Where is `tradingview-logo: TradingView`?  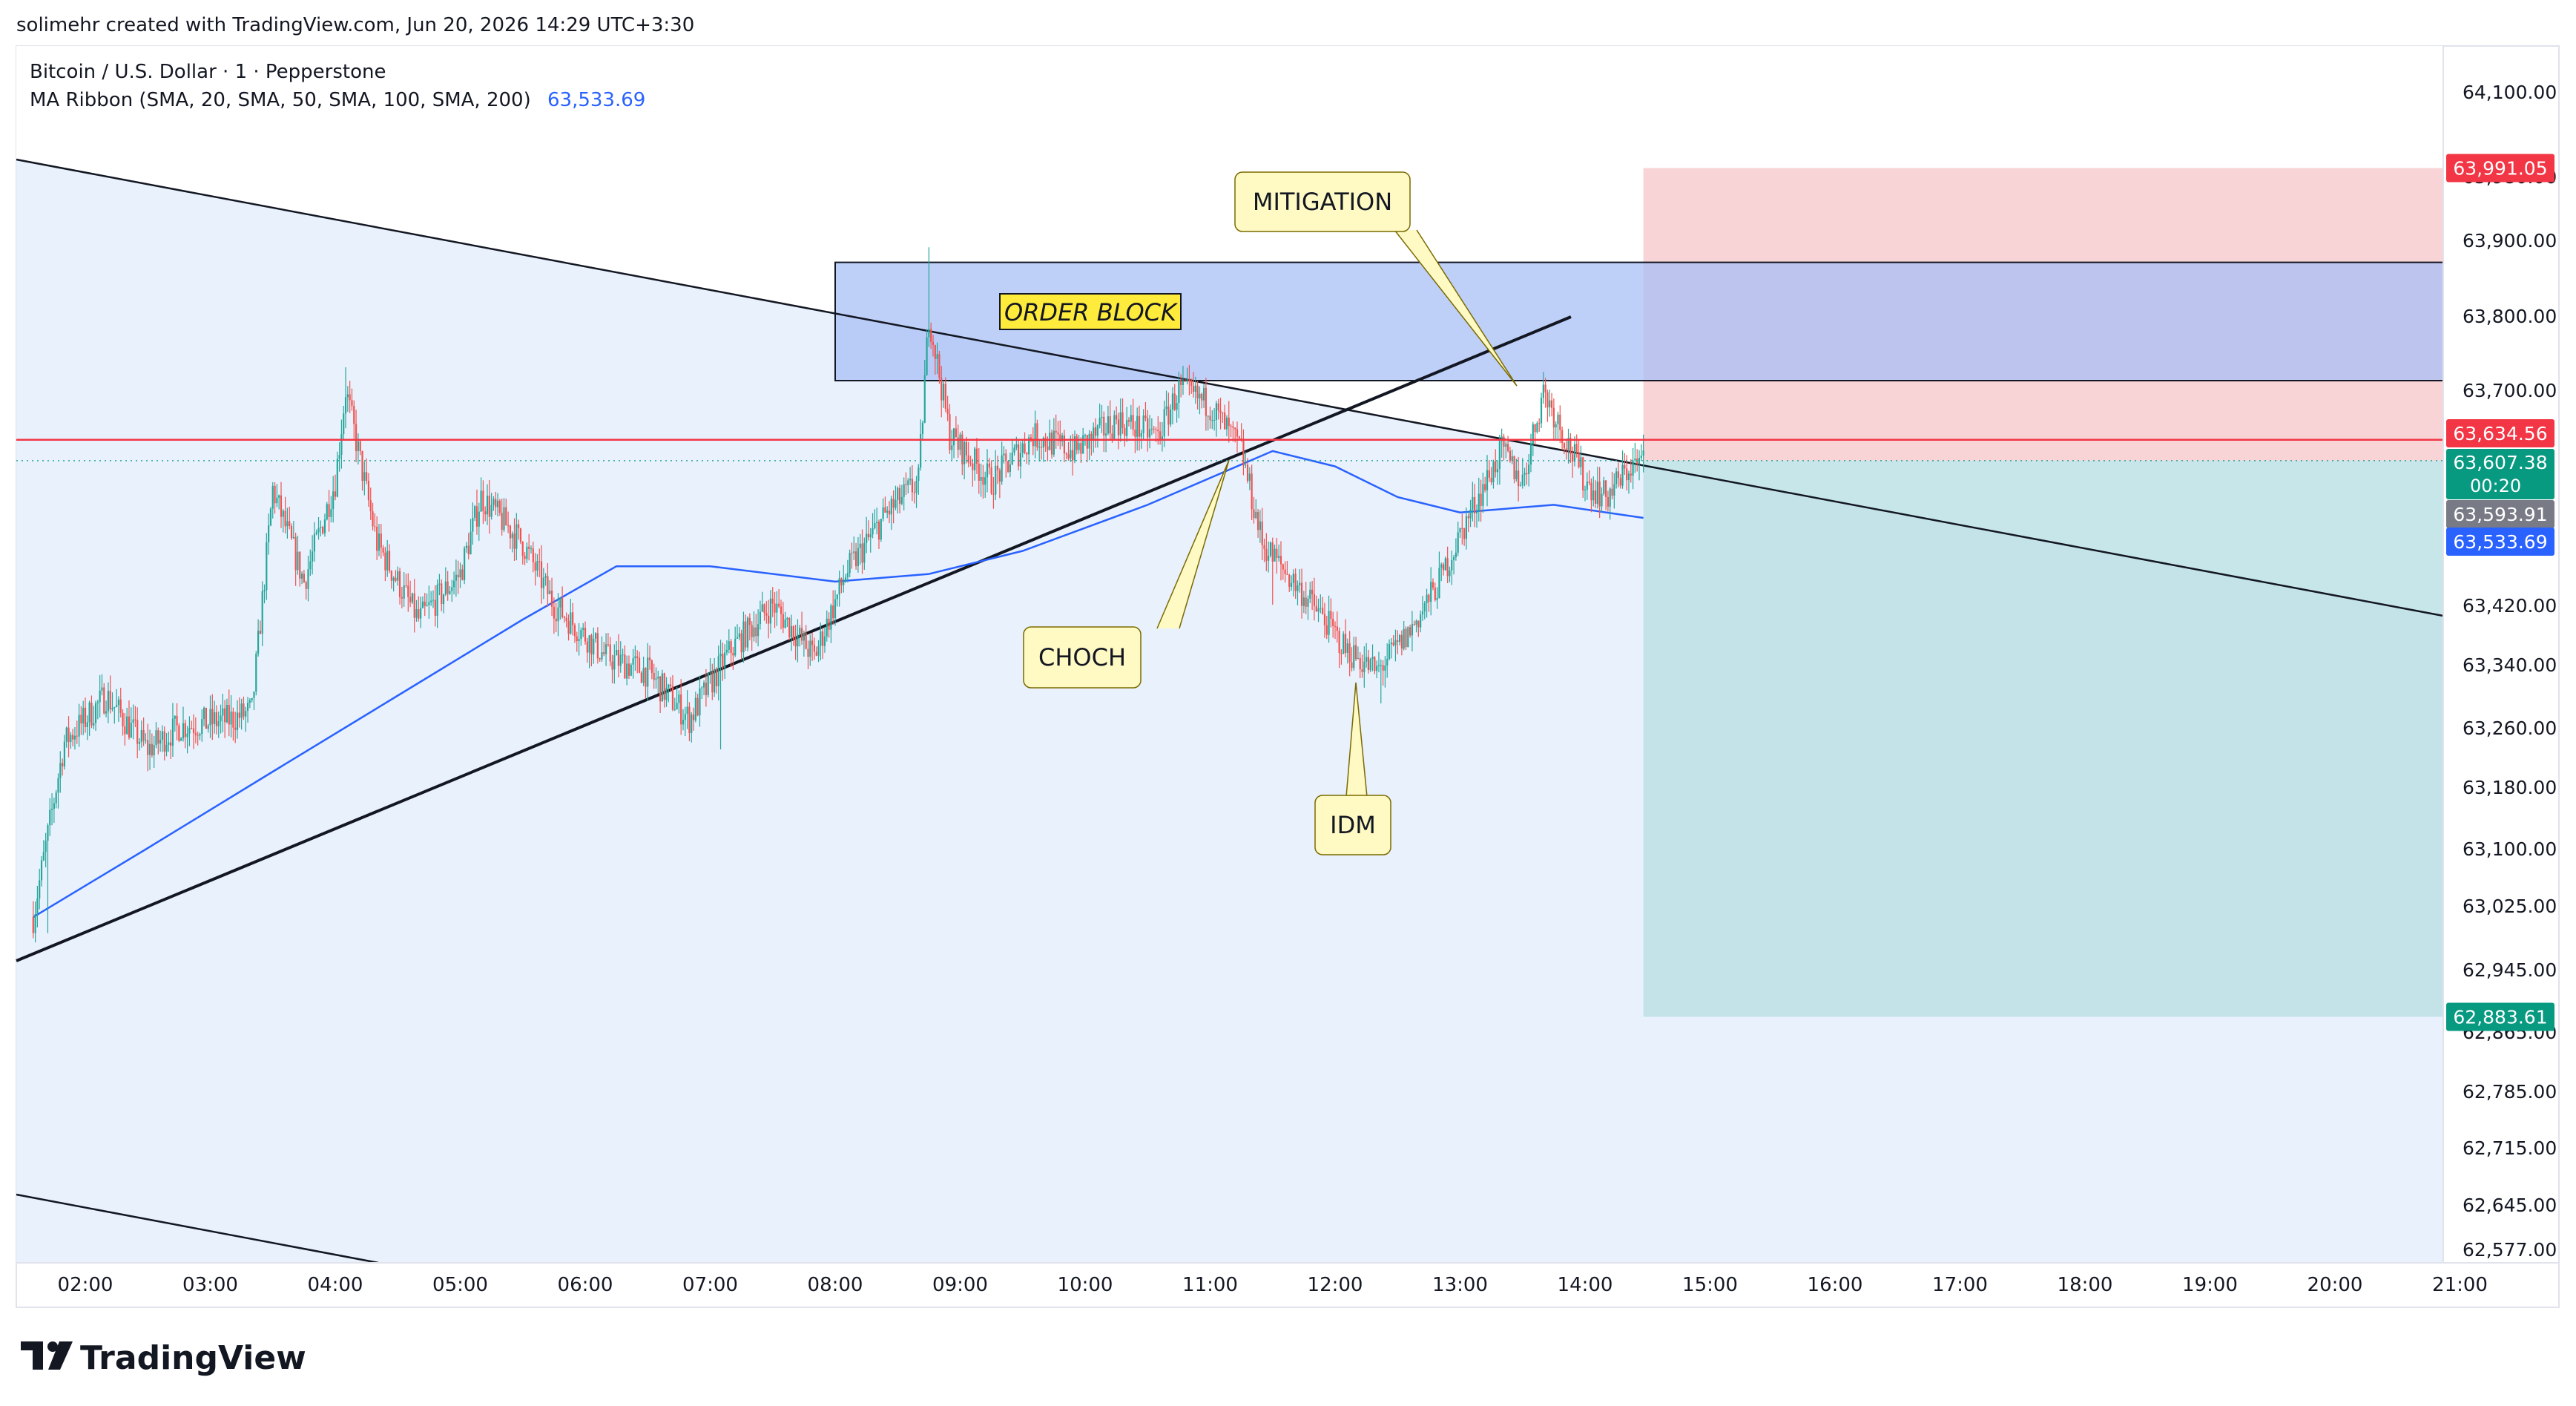 tradingview-logo: TradingView is located at coordinates (163, 1358).